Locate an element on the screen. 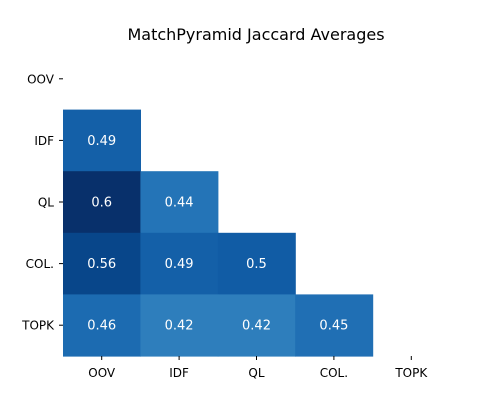  cell-value-label-3-2: 0.5 is located at coordinates (256, 264).